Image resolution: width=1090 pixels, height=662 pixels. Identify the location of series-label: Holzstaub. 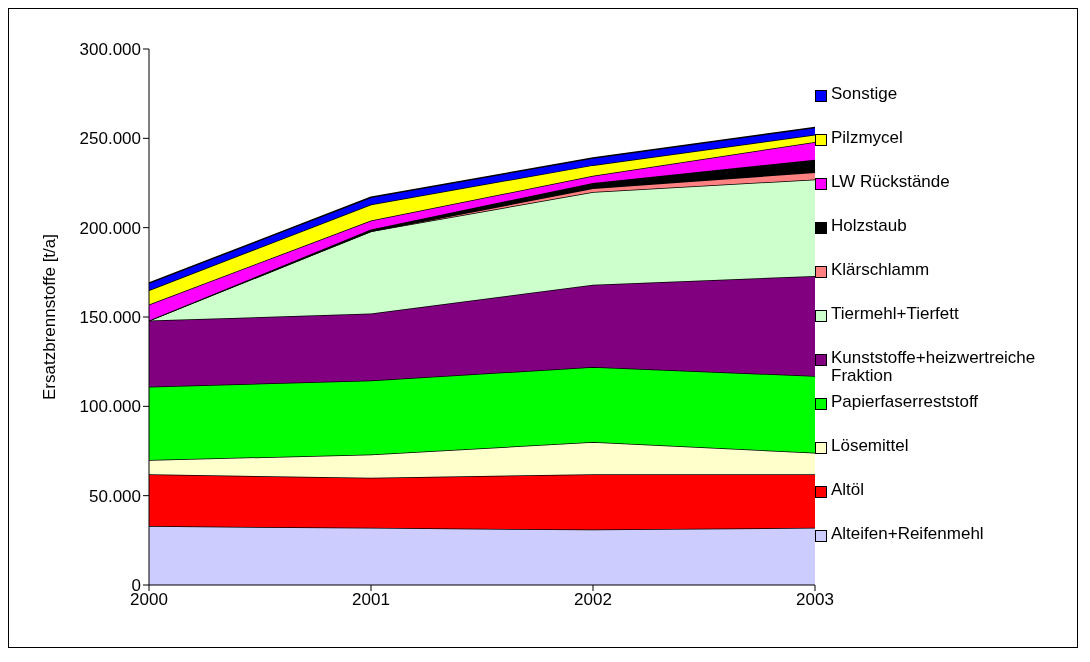
(869, 225).